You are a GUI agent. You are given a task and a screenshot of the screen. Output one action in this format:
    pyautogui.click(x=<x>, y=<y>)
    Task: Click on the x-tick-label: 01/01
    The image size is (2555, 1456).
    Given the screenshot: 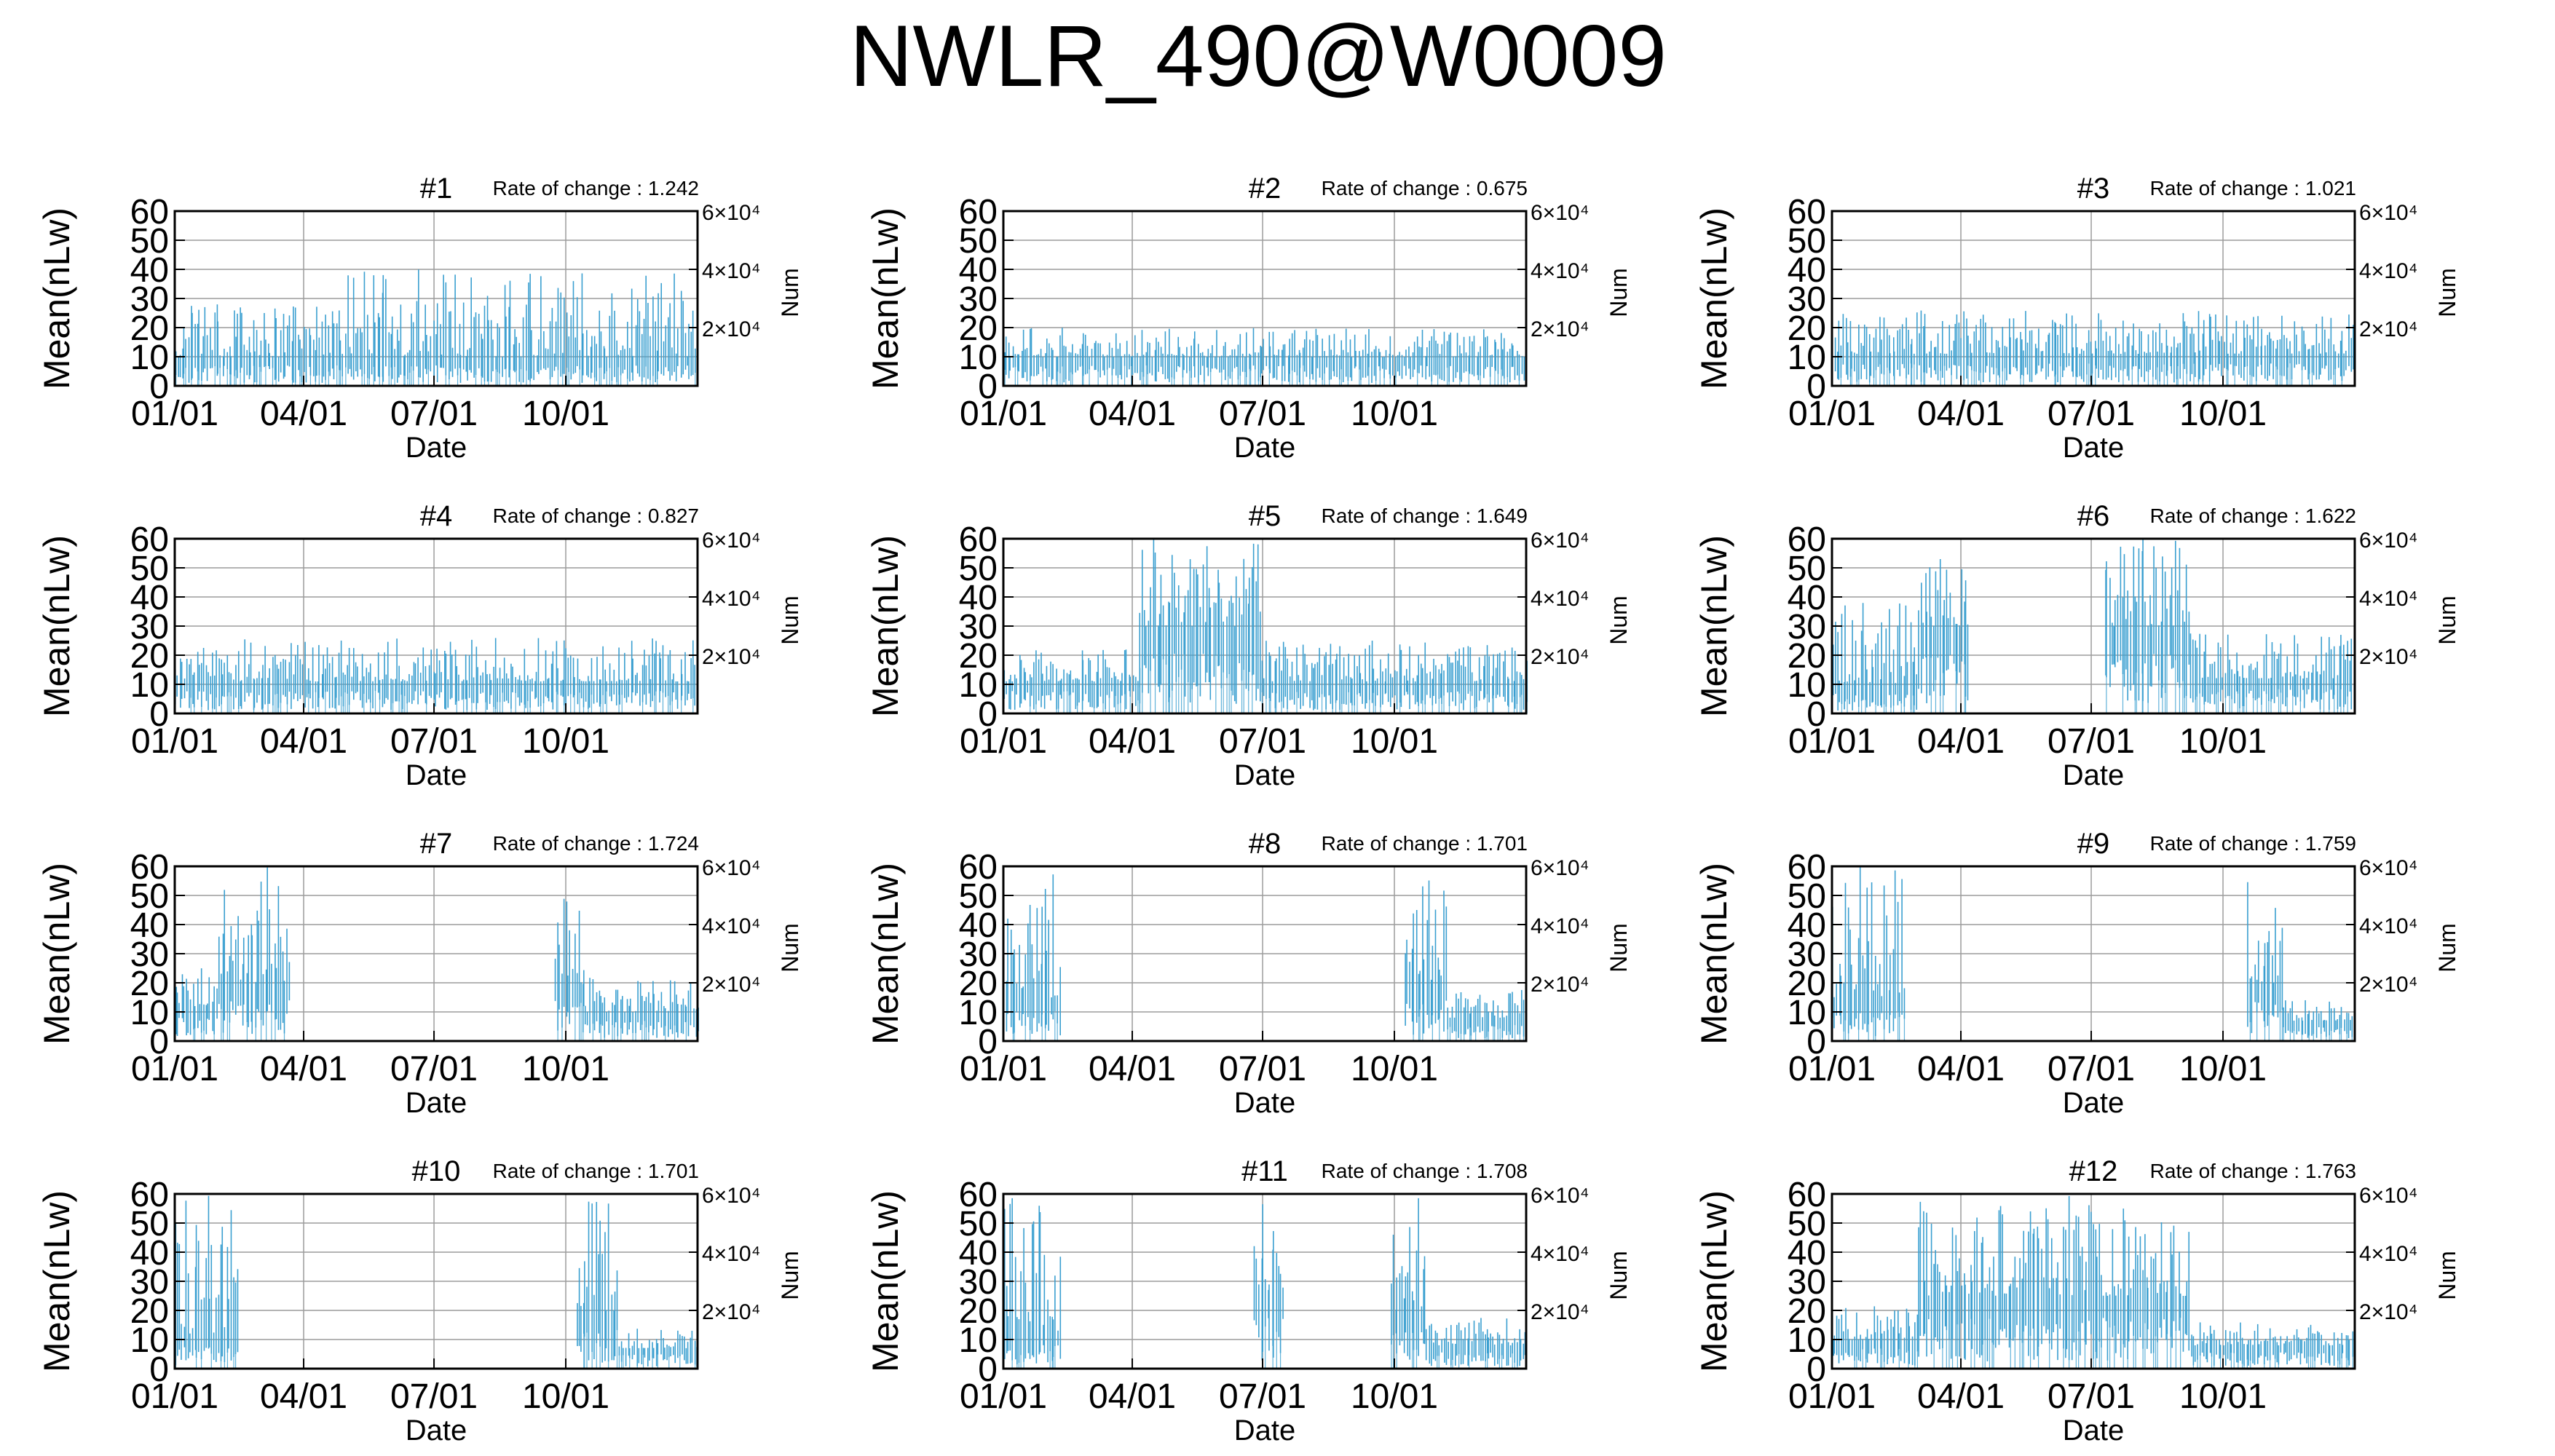 What is the action you would take?
    pyautogui.click(x=1003, y=1069)
    